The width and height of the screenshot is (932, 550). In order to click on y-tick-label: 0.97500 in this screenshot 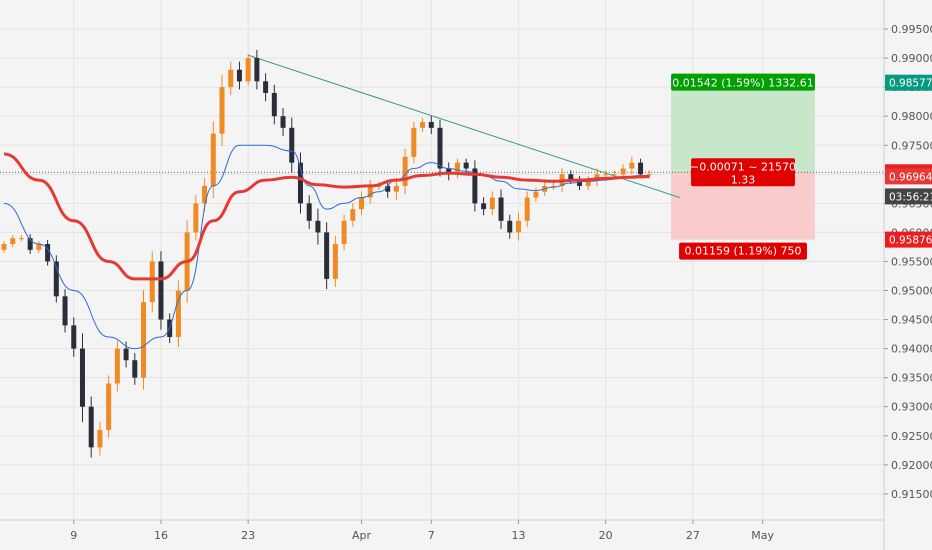, I will do `click(911, 145)`.